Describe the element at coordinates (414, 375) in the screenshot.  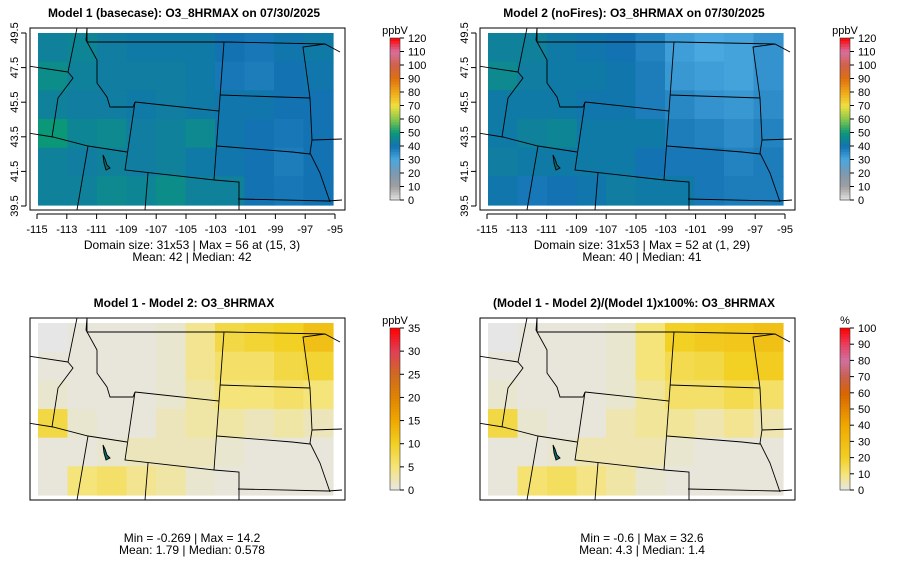
I see `colorbar-tick-label: 25` at that location.